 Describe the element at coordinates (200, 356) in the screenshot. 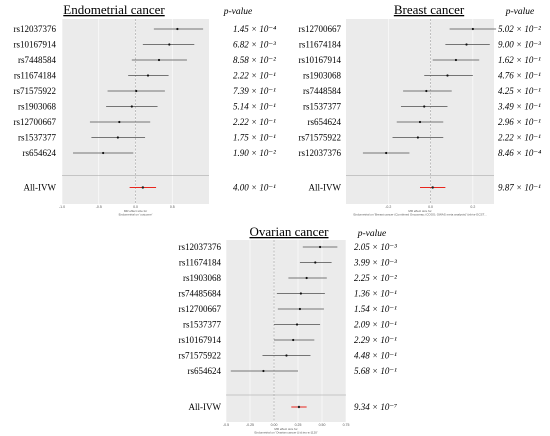

I see `ovarian-snp-label: rs71575922` at that location.